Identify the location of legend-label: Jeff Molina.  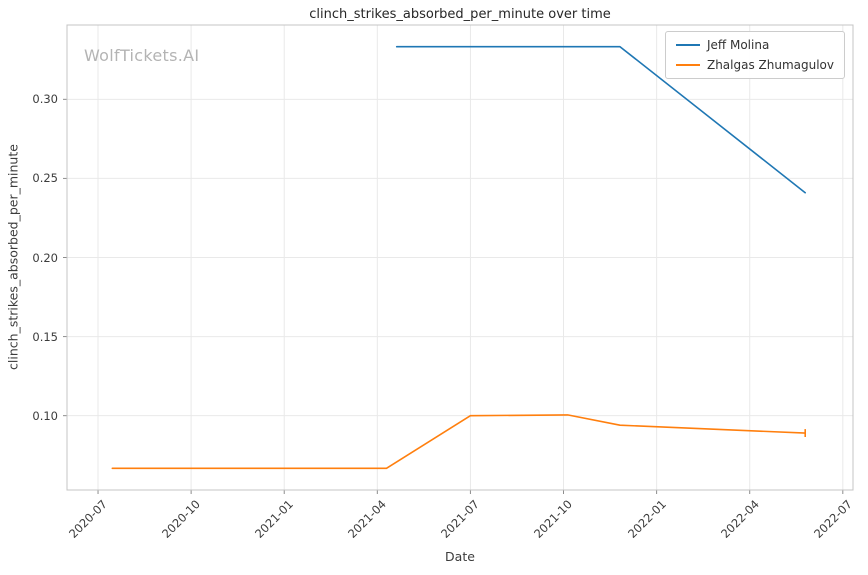
(738, 45).